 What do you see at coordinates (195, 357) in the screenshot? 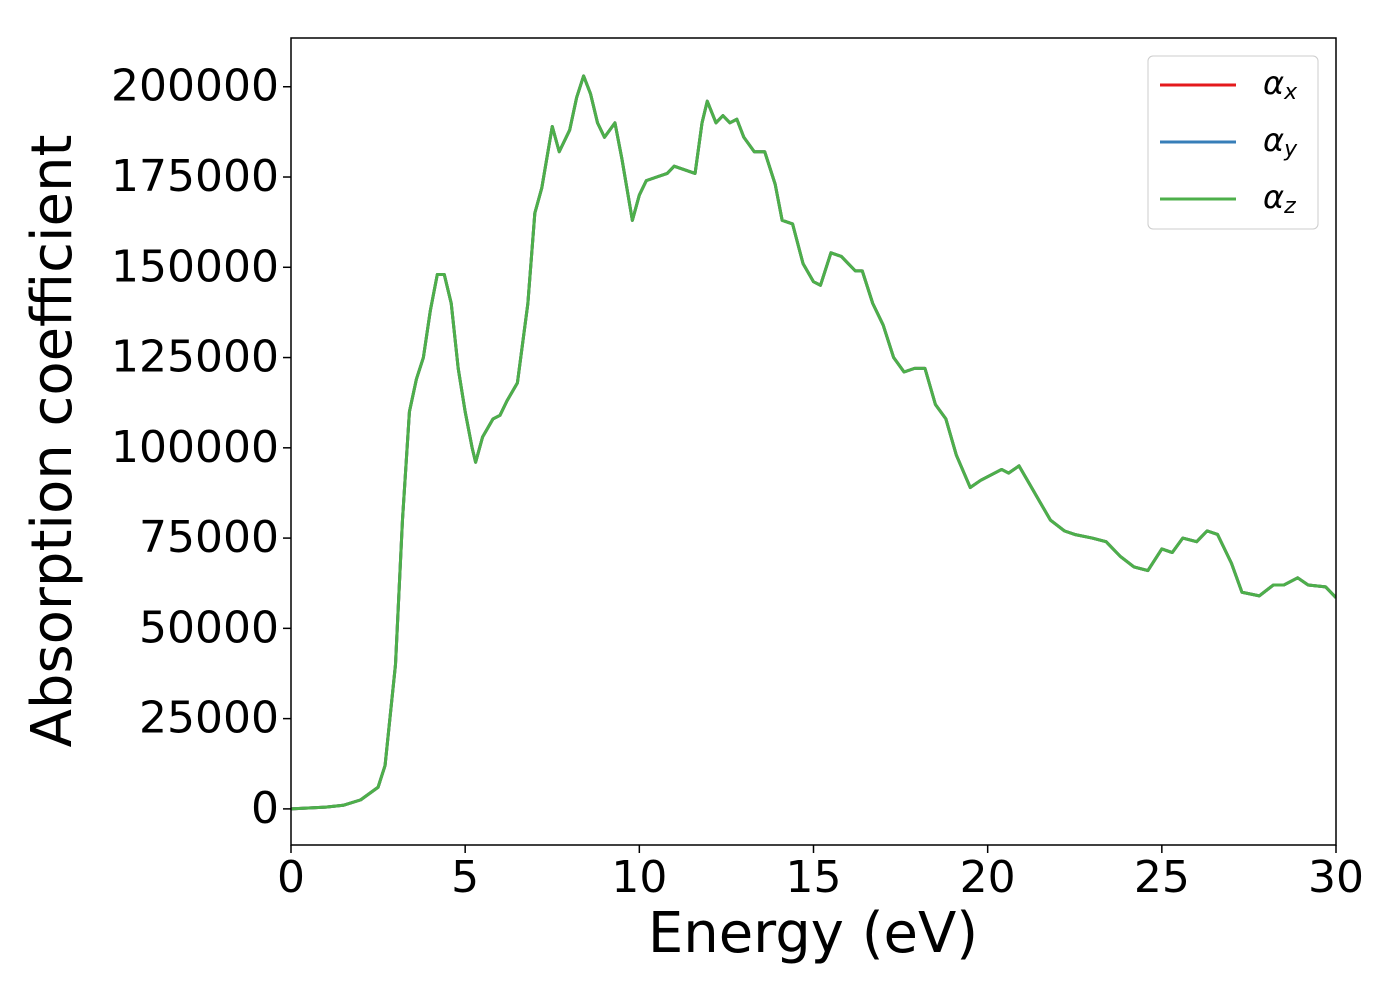
I see `y-tick-label: 125000` at bounding box center [195, 357].